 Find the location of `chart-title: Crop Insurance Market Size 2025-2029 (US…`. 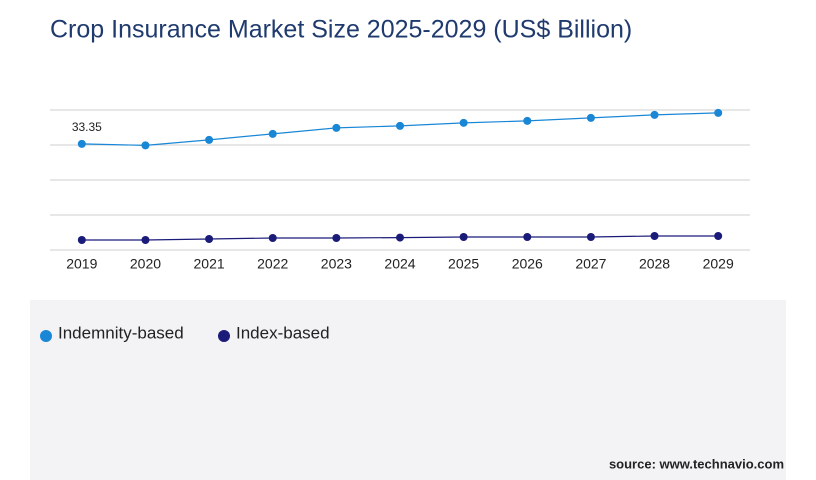

chart-title: Crop Insurance Market Size 2025-2029 (US… is located at coordinates (341, 30).